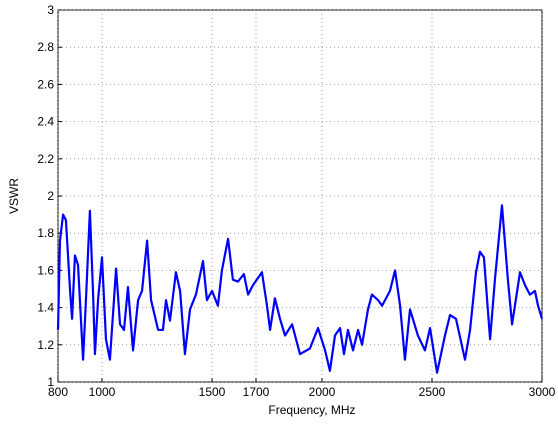 This screenshot has height=428, width=558. Describe the element at coordinates (322, 392) in the screenshot. I see `x-tick-label: 2000` at that location.